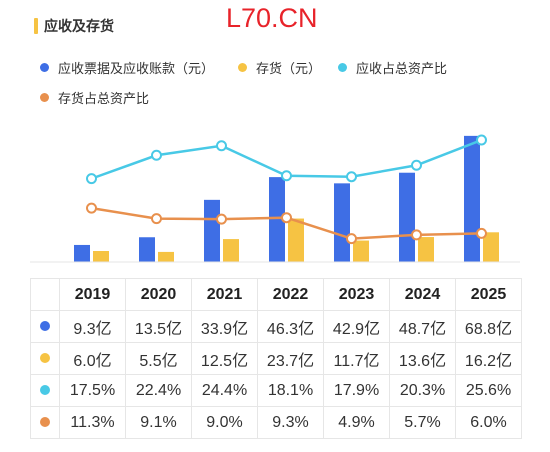  Describe the element at coordinates (351, 239) in the screenshot. I see `point-inventory-ratio-2023` at that location.